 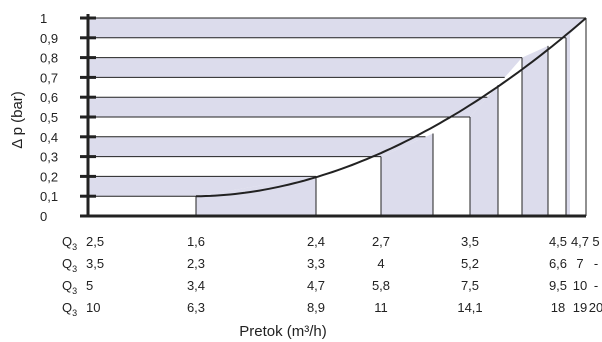 I want to click on flow-value: 4,5, so click(x=558, y=241).